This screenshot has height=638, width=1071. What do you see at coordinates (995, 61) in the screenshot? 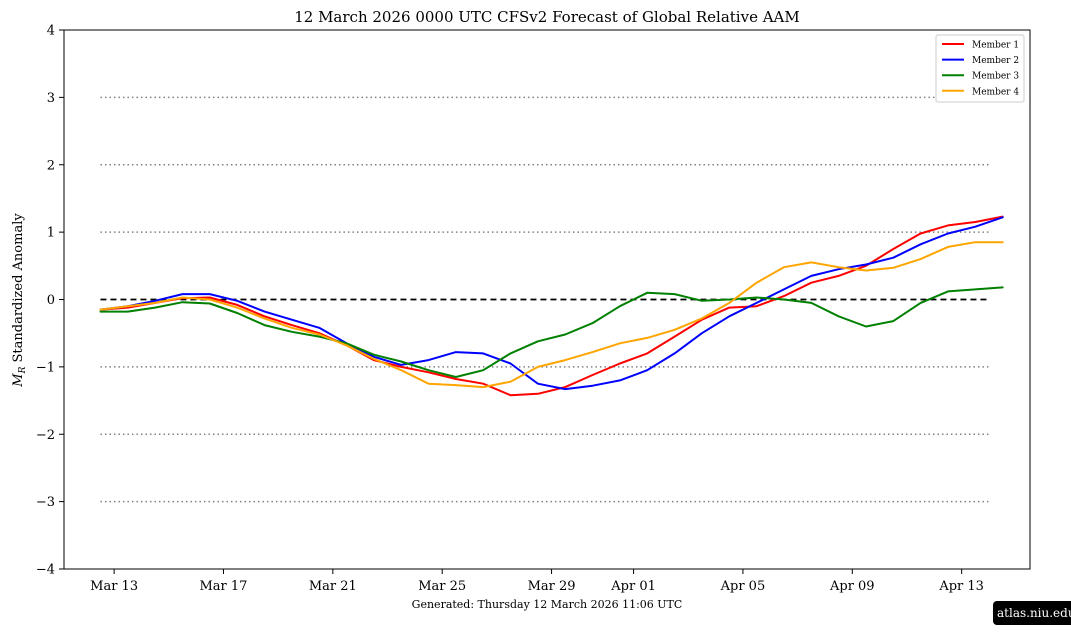
I see `legend-label-member-2: Member 2` at bounding box center [995, 61].